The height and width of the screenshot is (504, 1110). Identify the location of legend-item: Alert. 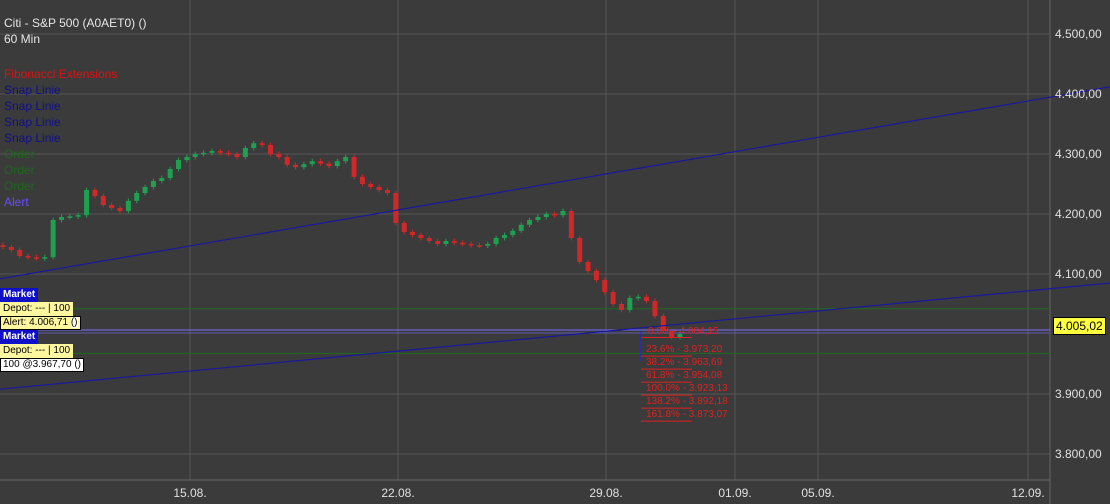
(16, 202).